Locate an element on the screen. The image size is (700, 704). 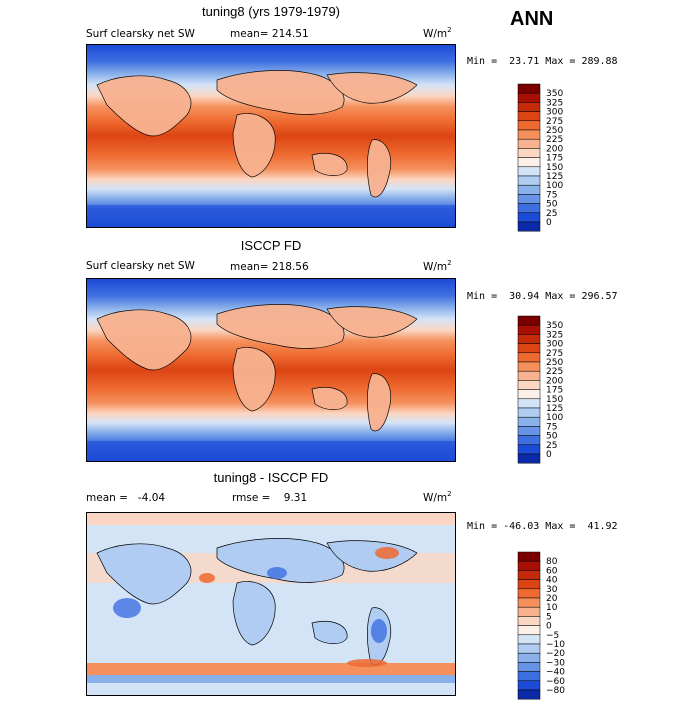
colorbar-3-label-4: 20 is located at coordinates (552, 599).